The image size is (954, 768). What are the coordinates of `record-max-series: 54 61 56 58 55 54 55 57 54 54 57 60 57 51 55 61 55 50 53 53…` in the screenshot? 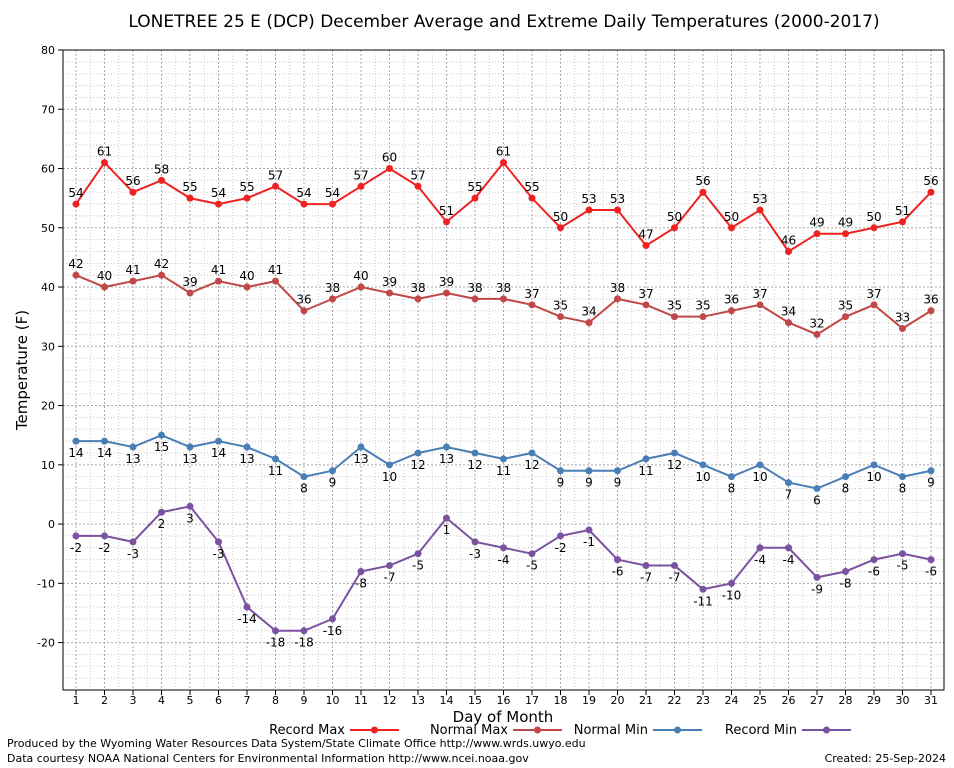 It's located at (503, 200).